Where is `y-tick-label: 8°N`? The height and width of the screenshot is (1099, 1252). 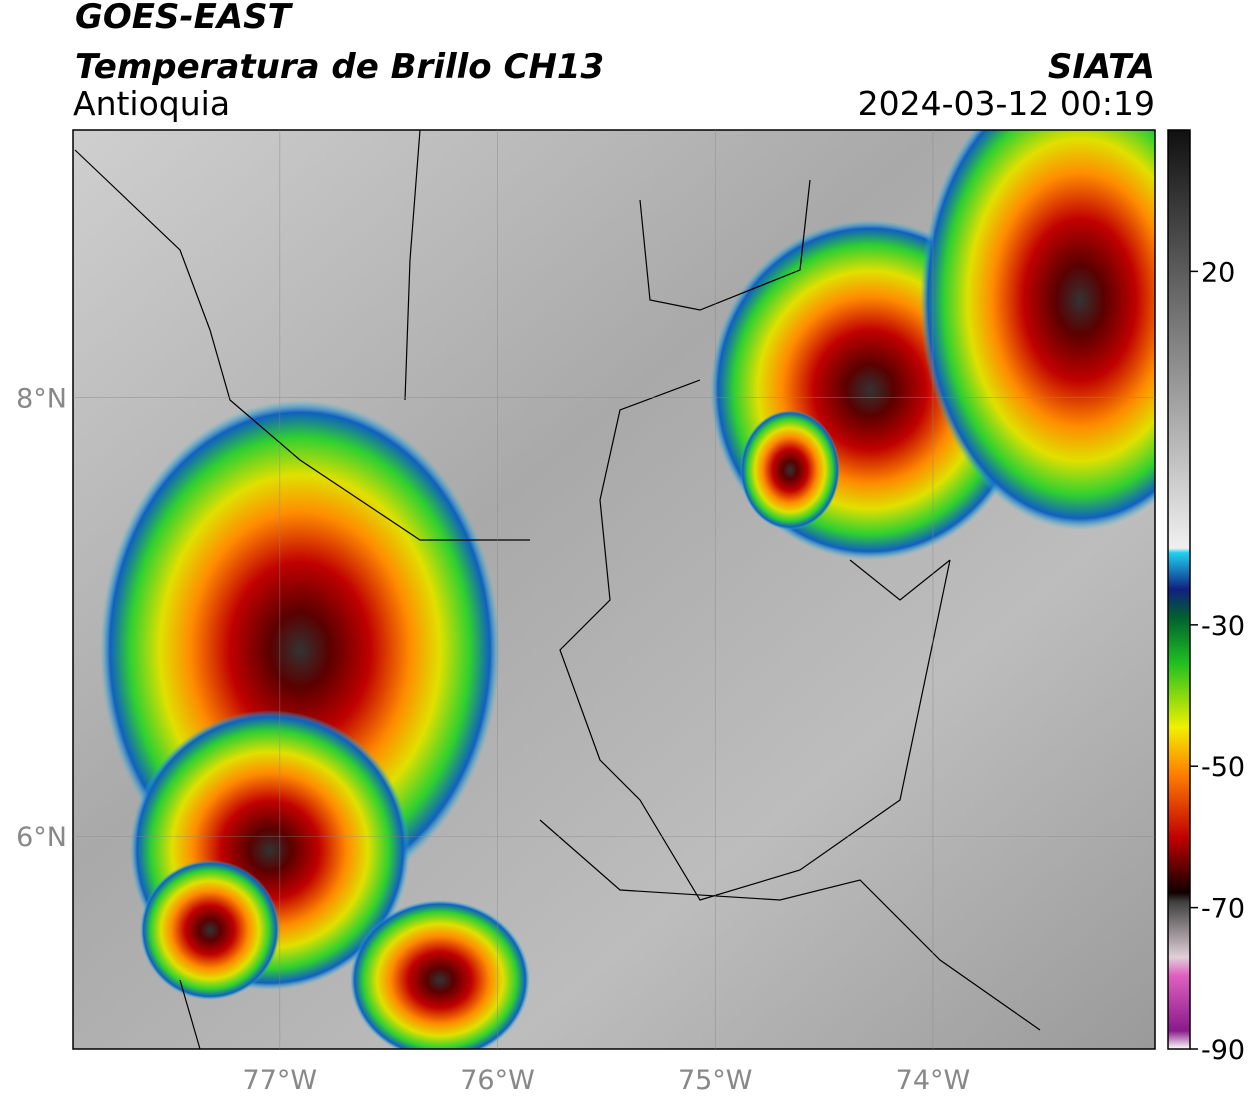
y-tick-label: 8°N is located at coordinates (41, 399).